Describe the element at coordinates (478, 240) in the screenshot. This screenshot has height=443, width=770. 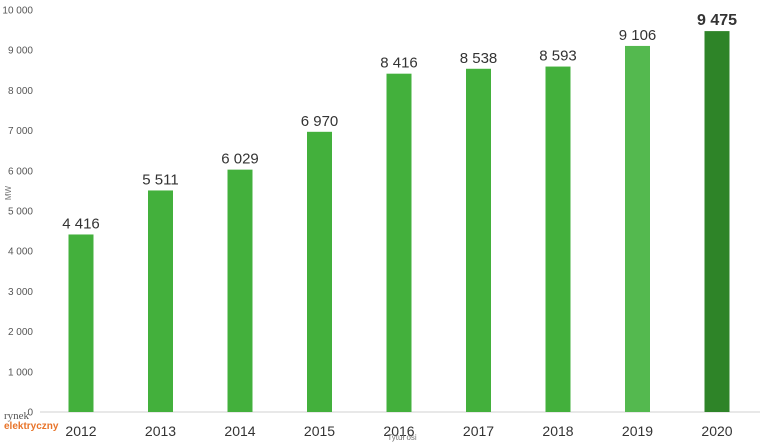
I see `bar-2017` at that location.